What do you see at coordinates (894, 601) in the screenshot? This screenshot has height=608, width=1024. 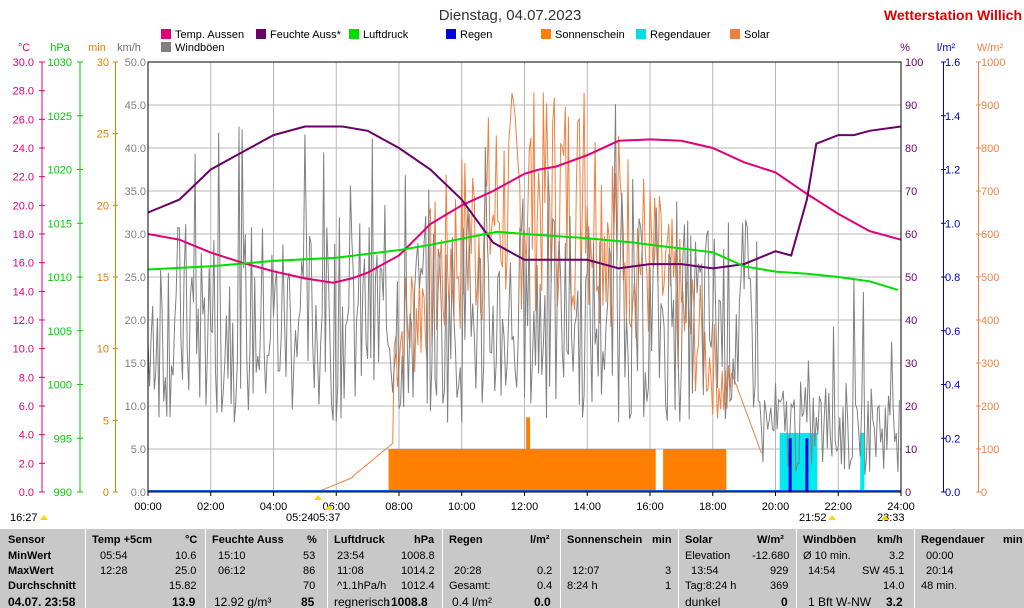 I see `cell-value: 3.2` at bounding box center [894, 601].